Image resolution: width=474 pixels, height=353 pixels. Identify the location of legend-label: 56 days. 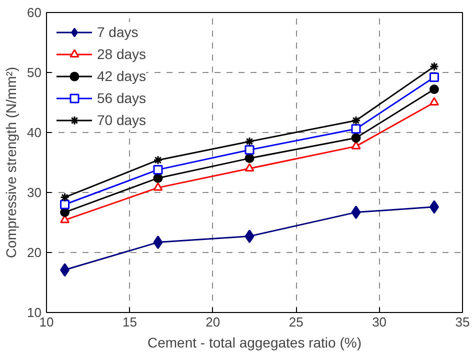
(121, 98).